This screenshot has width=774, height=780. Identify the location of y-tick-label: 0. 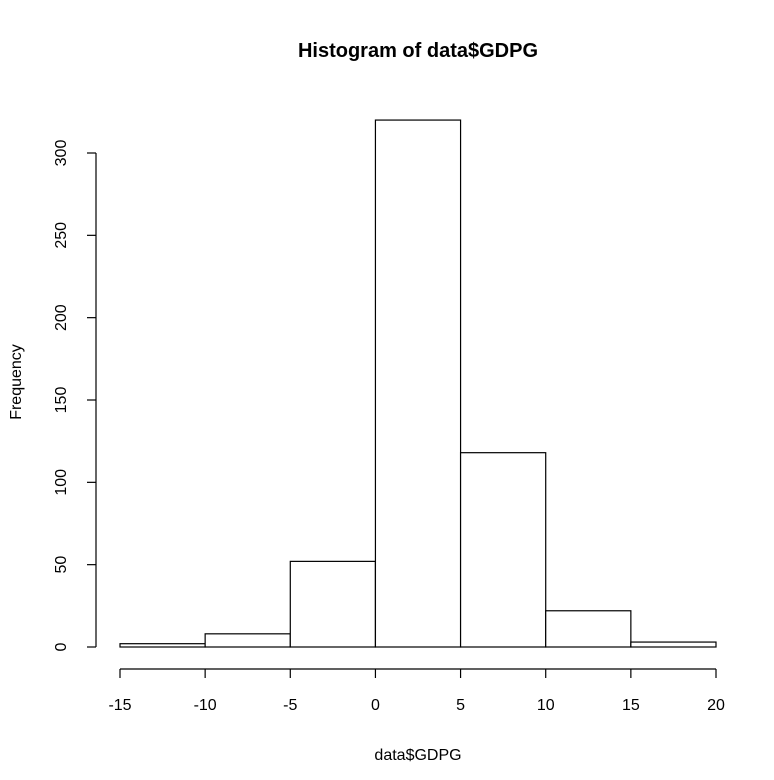
(61, 646).